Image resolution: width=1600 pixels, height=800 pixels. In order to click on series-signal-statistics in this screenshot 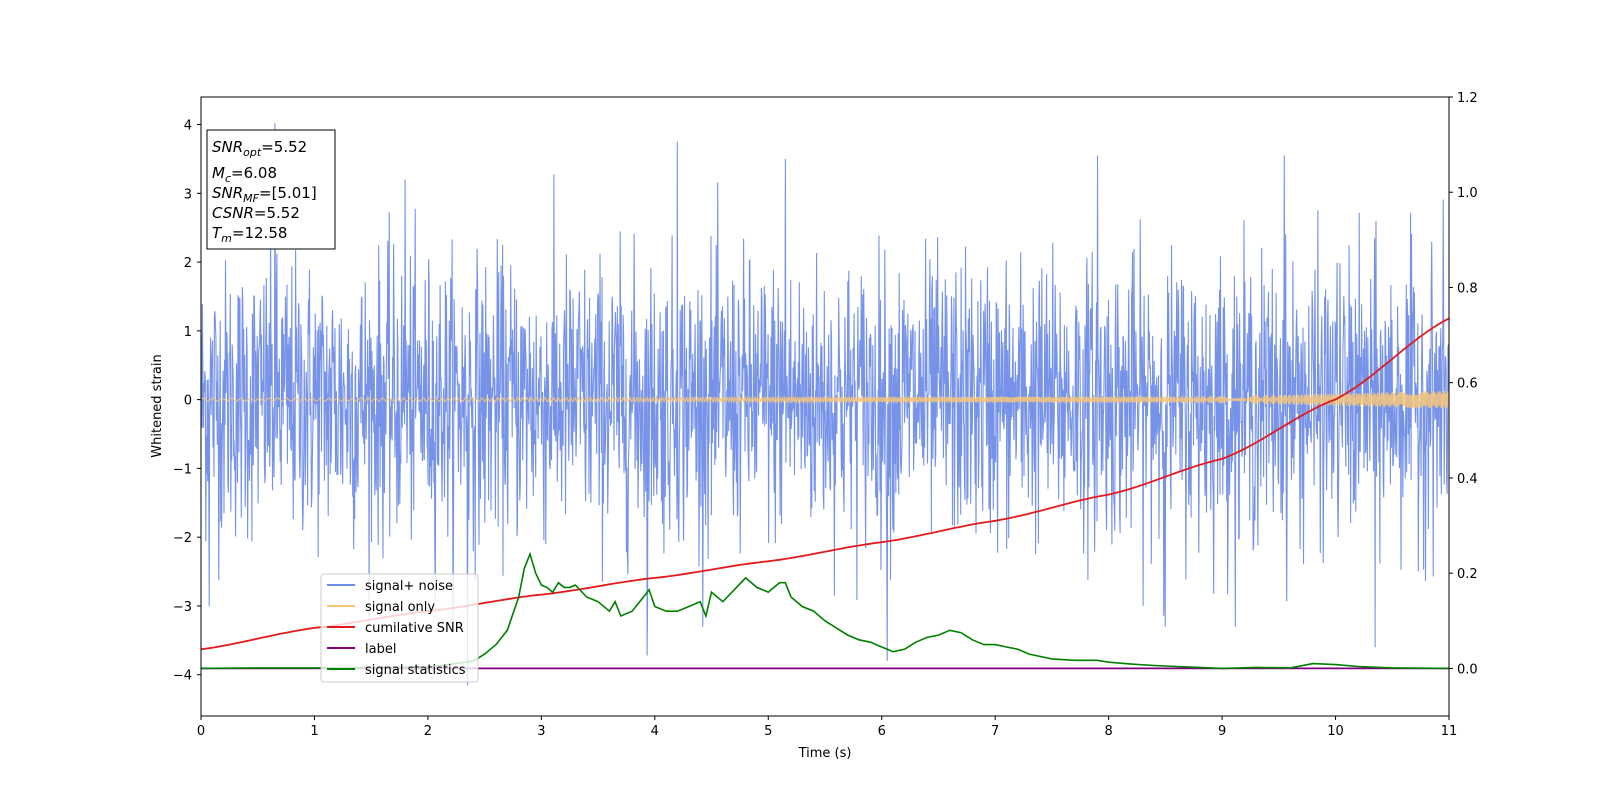, I will do `click(825, 610)`.